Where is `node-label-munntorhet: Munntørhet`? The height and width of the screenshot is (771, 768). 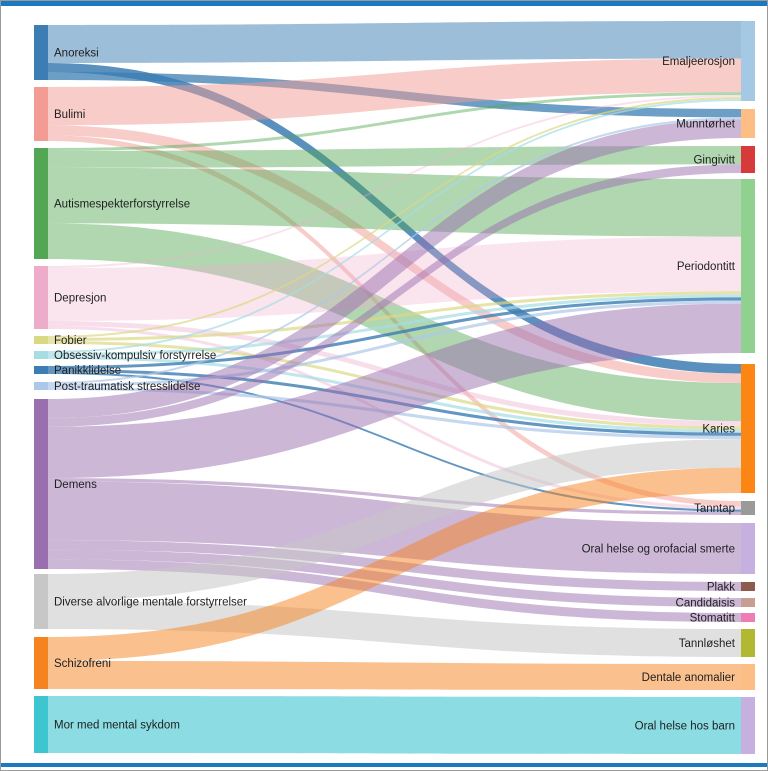 node-label-munntorhet: Munntørhet is located at coordinates (706, 125).